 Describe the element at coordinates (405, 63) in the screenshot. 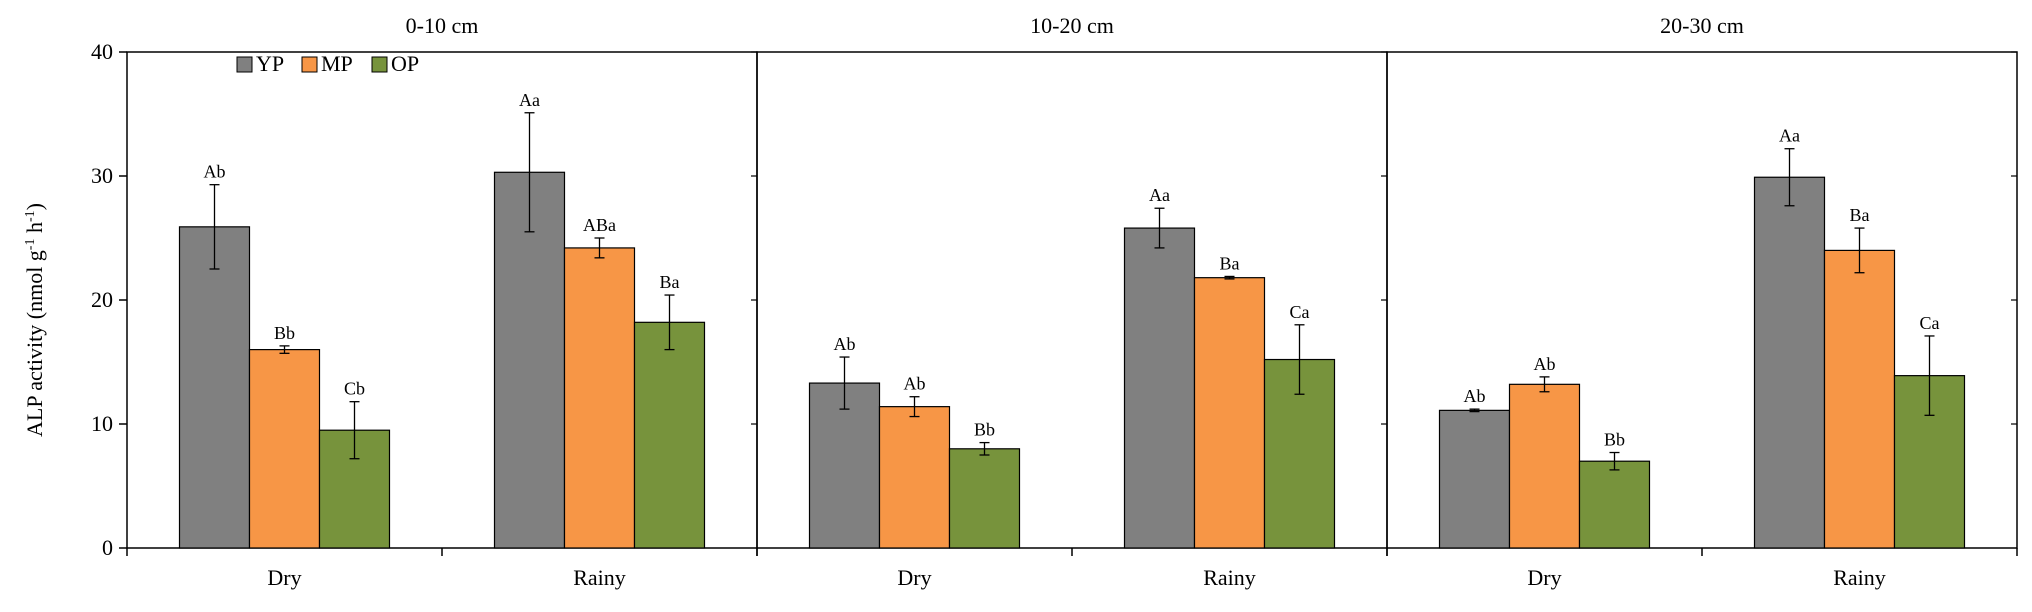

I see `legend-label-op: OP` at that location.